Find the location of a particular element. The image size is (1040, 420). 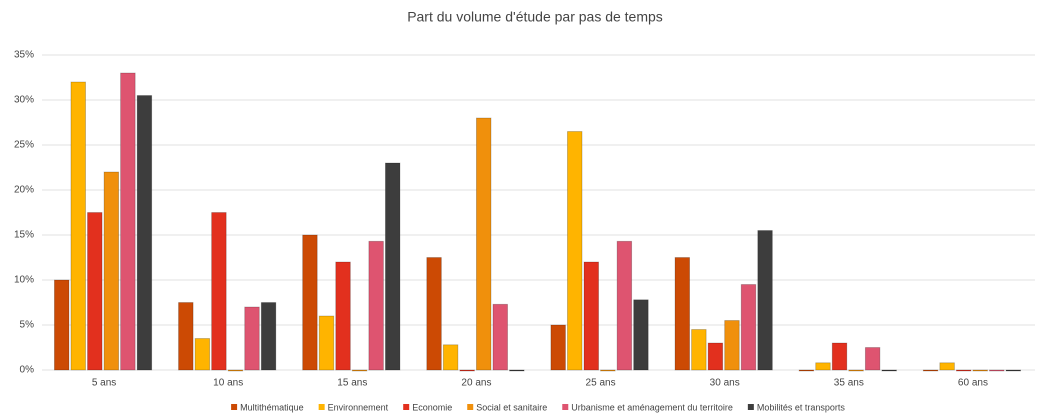

legend-label: Environnement is located at coordinates (358, 407).